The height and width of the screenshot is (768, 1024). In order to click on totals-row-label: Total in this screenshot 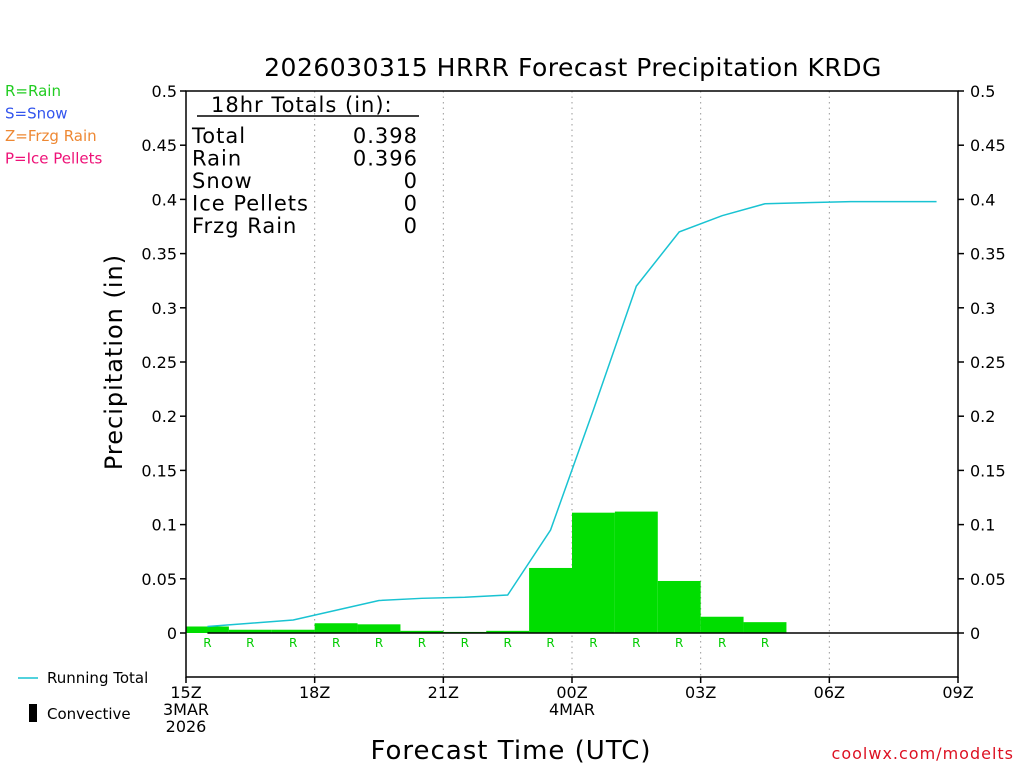, I will do `click(218, 136)`.